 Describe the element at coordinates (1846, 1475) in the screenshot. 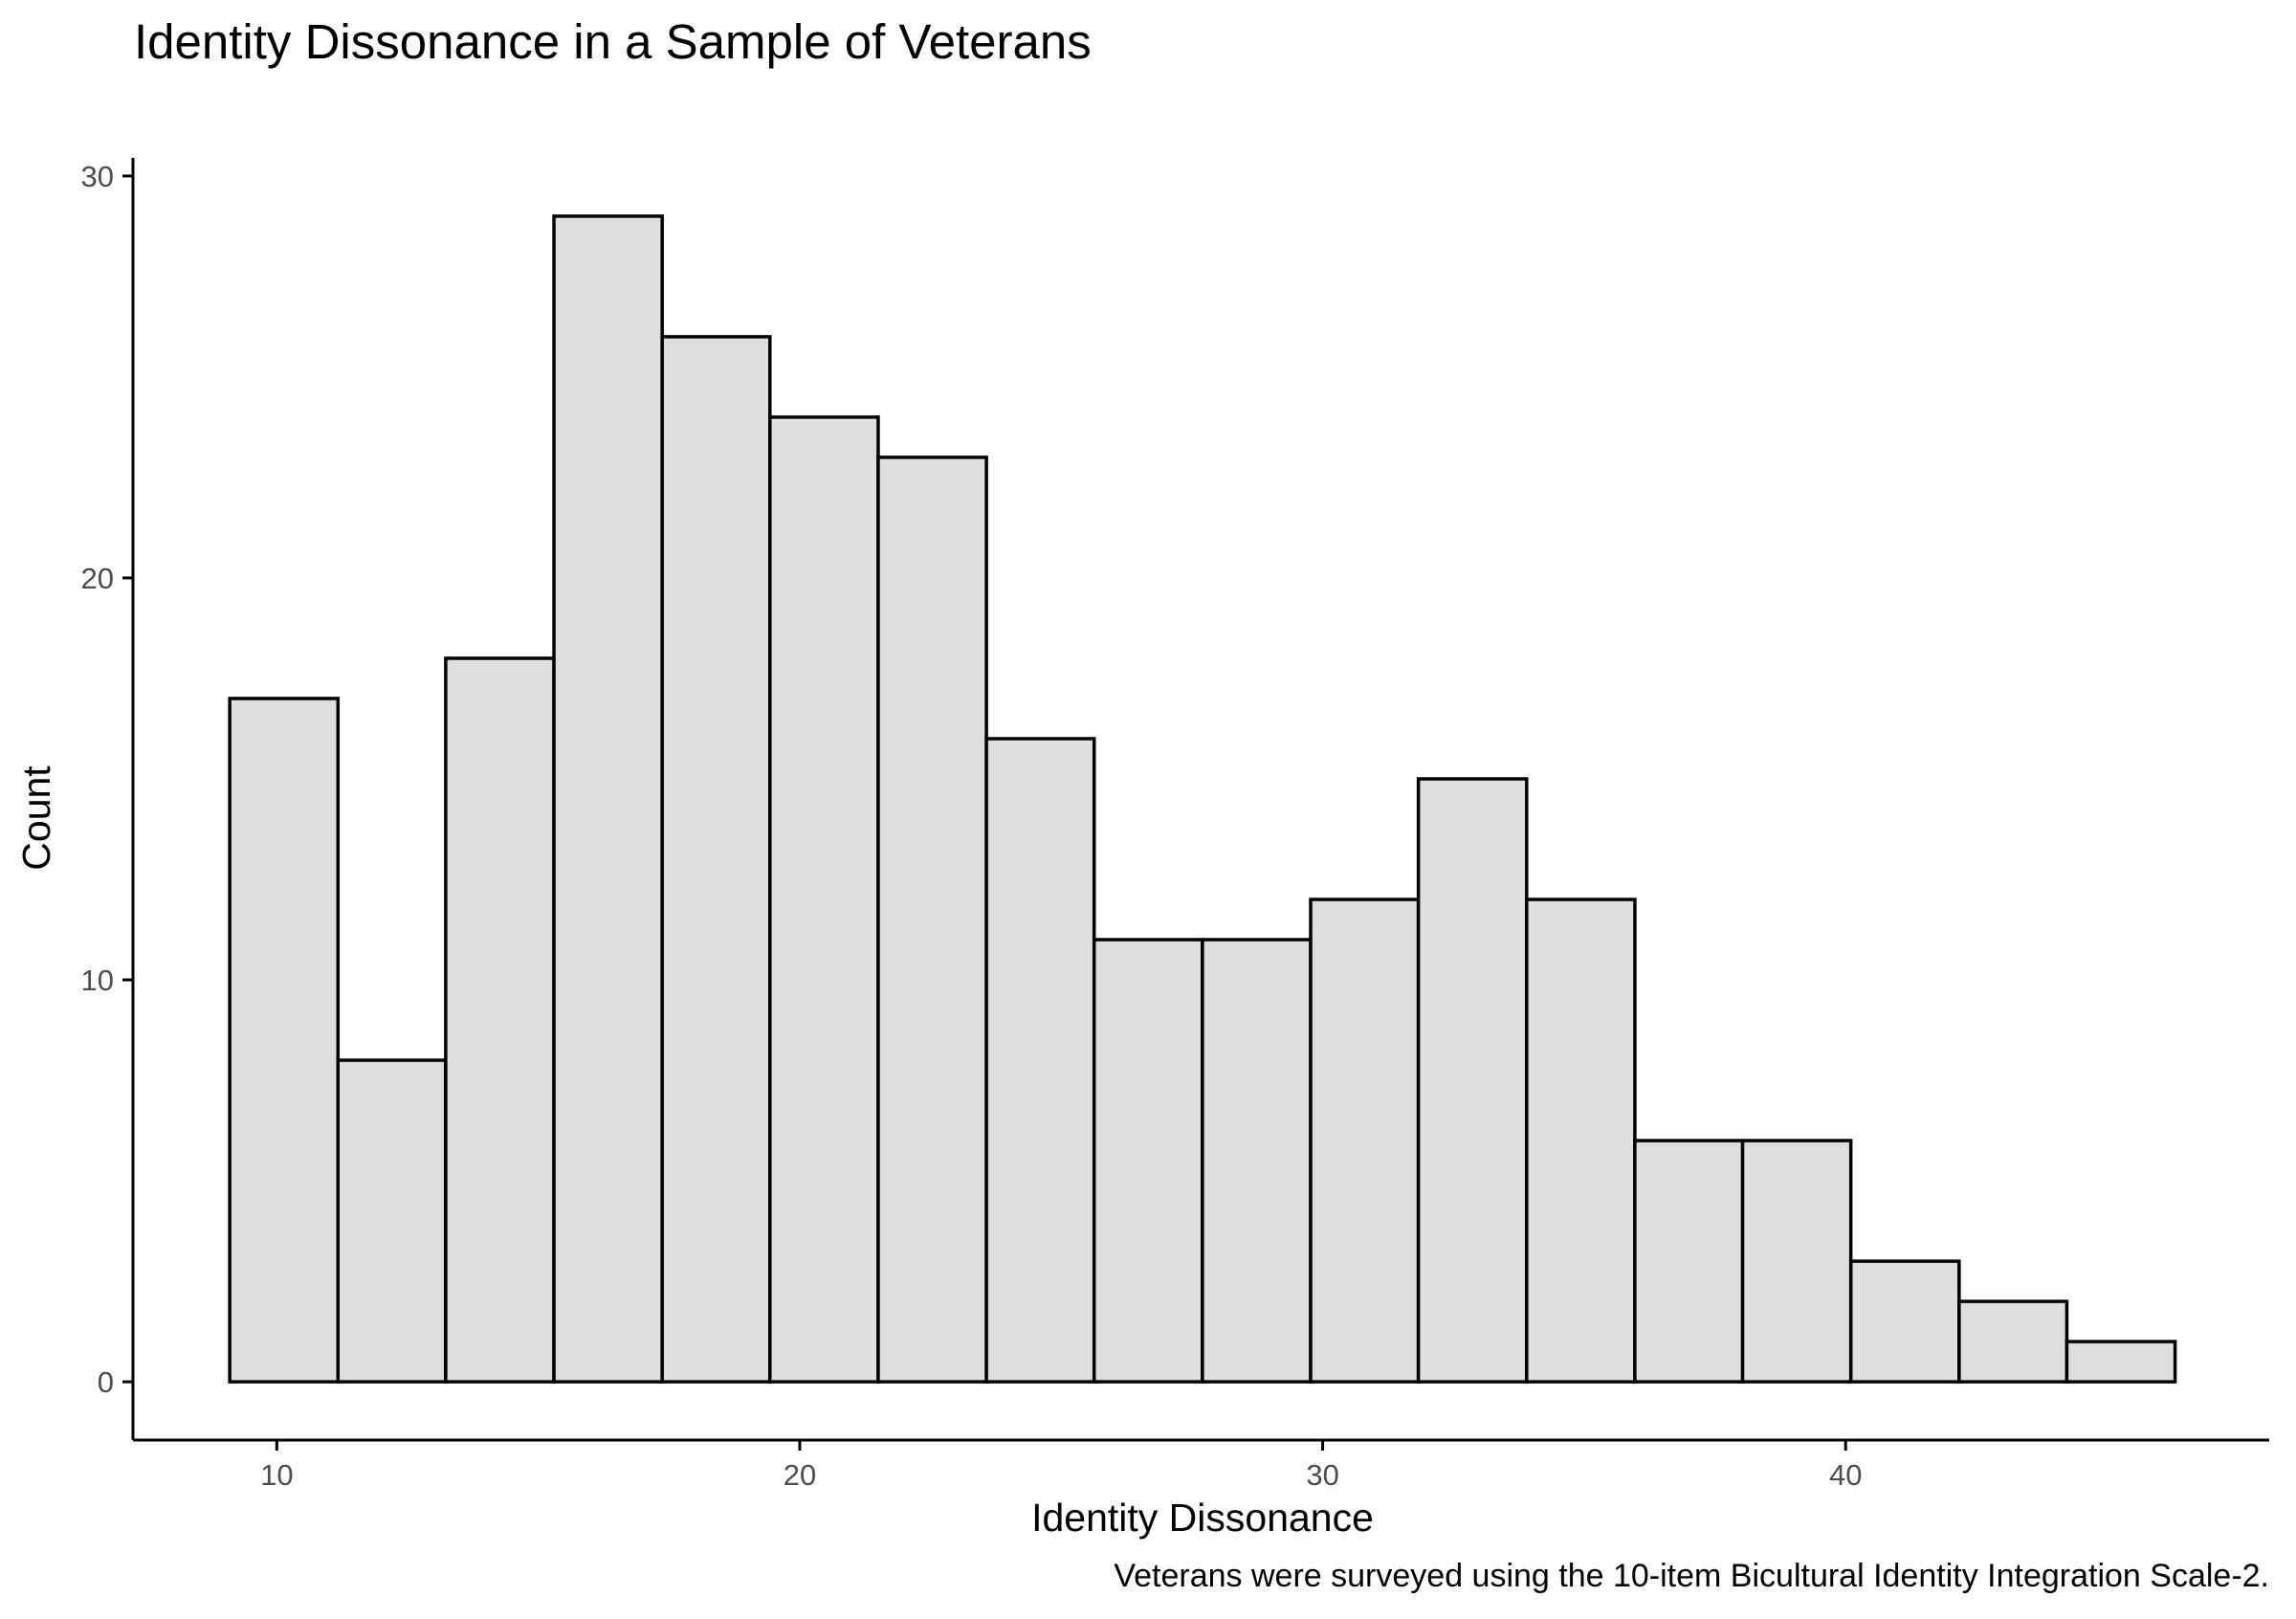

I see `x-tick-label: 40` at that location.